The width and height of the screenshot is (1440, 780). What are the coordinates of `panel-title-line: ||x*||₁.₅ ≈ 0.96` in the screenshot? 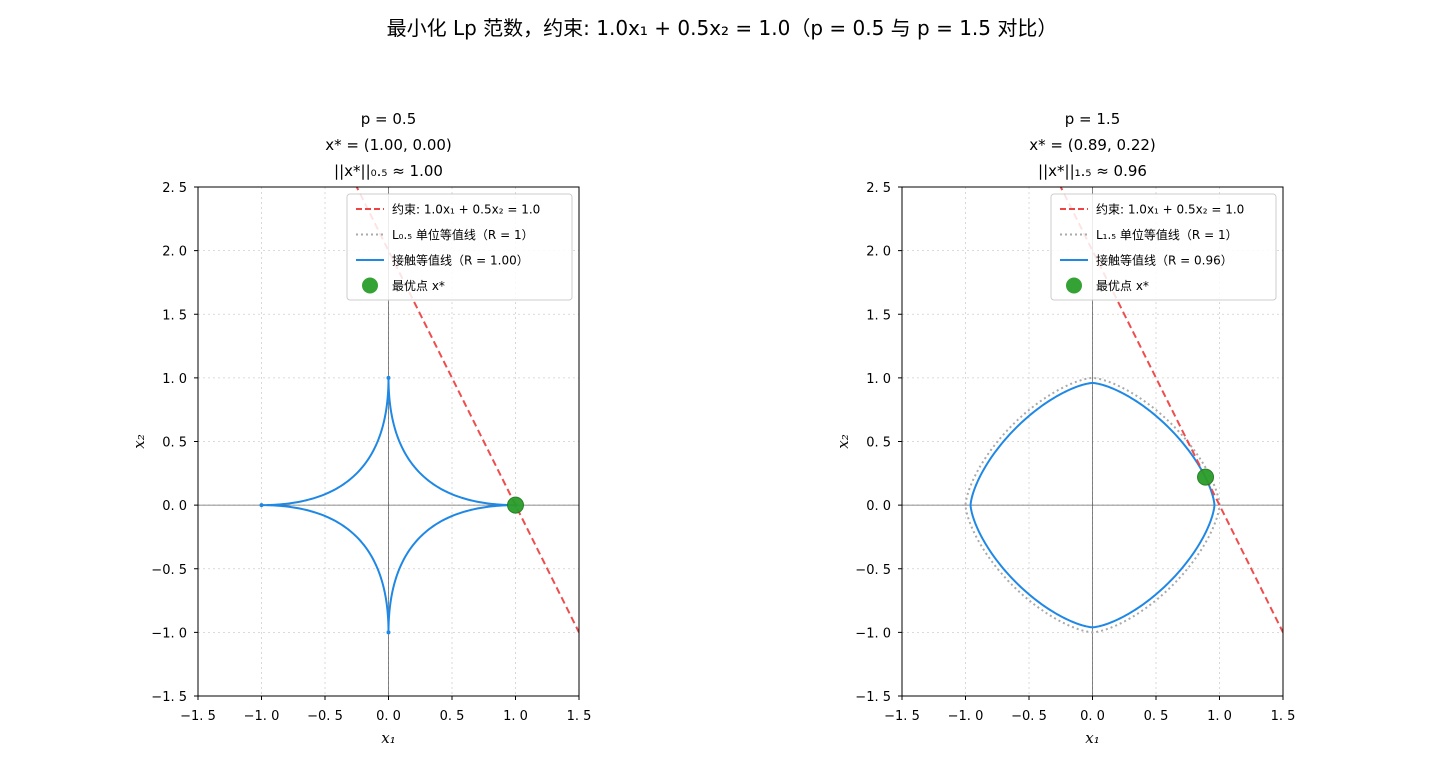 It's located at (1092, 171).